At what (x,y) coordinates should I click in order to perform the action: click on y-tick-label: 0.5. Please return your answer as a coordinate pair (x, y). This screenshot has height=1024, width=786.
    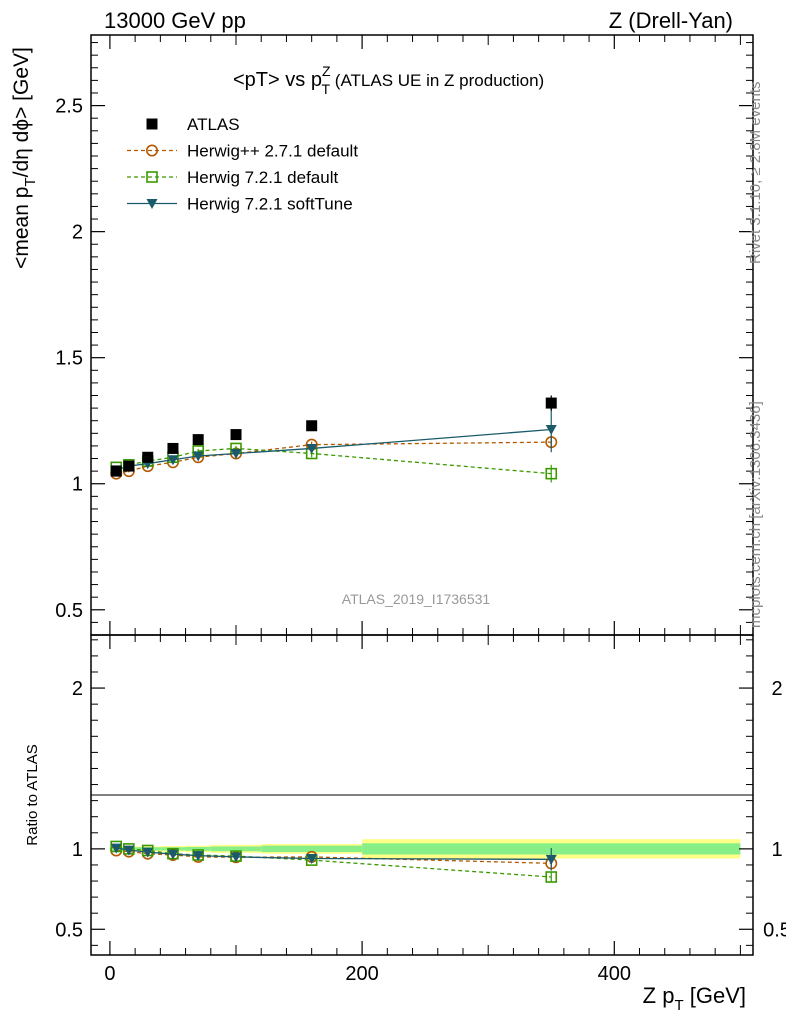
    Looking at the image, I should click on (69, 611).